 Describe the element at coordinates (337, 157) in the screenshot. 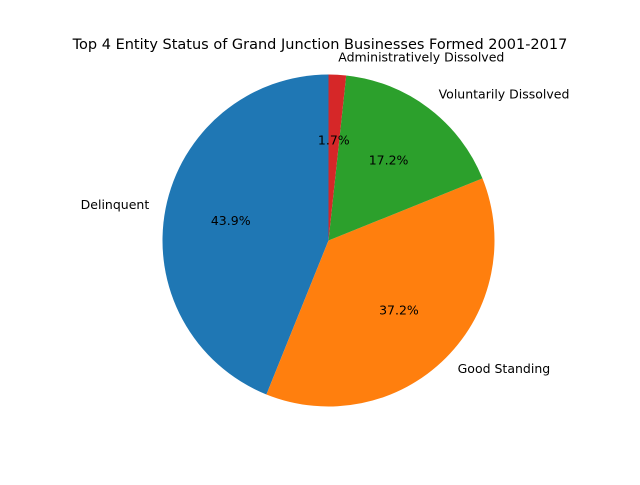

I see `pie-slice-administratively-dissolved` at that location.